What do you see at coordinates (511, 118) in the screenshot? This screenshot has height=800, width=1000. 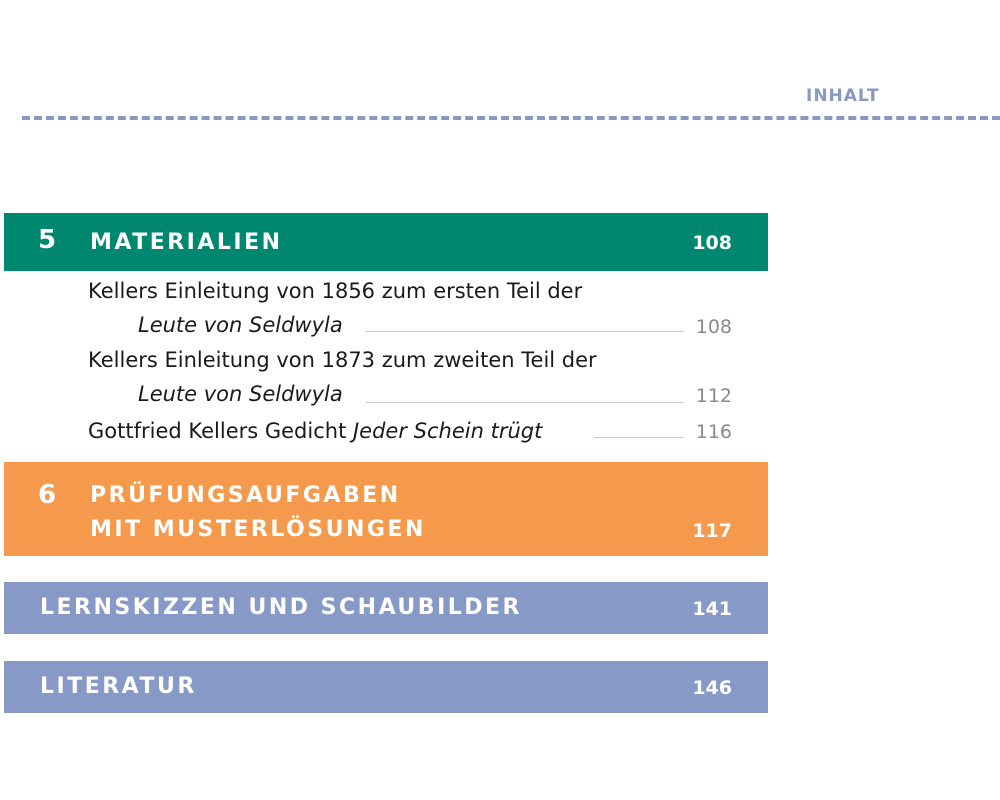 I see `dashed-divider` at bounding box center [511, 118].